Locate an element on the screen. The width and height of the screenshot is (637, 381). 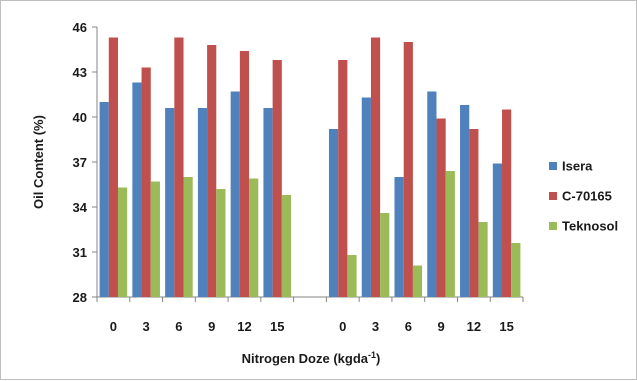
legend: Isera C-70165 Teknosol is located at coordinates (583, 196).